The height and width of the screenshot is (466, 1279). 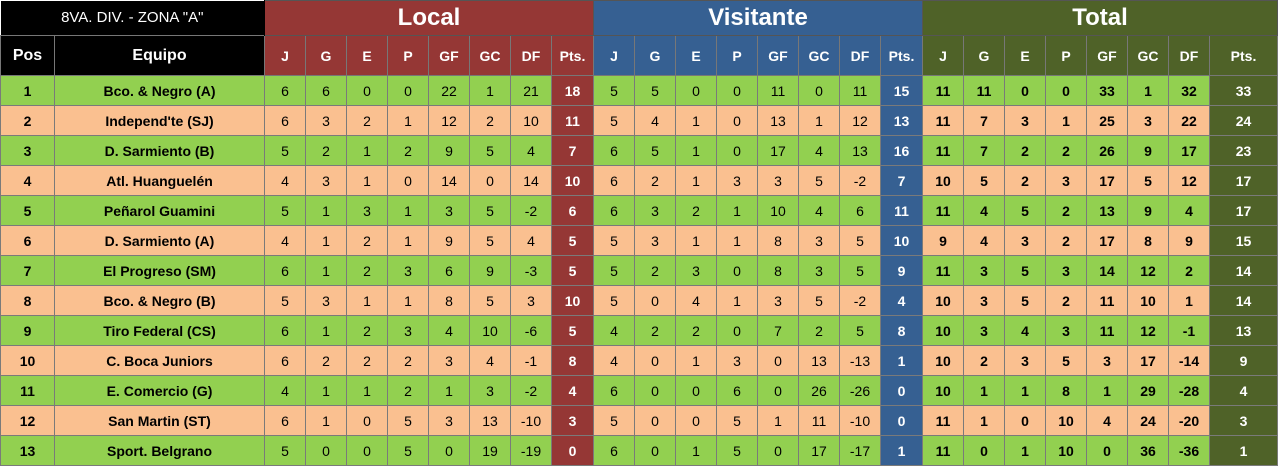 What do you see at coordinates (408, 55) in the screenshot?
I see `header-local-p: P` at bounding box center [408, 55].